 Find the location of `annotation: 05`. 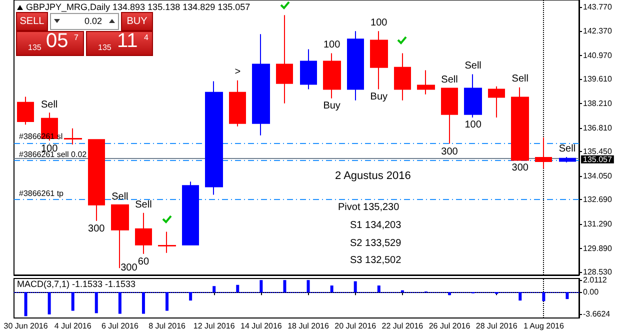

annotation: 05 is located at coordinates (57, 41).